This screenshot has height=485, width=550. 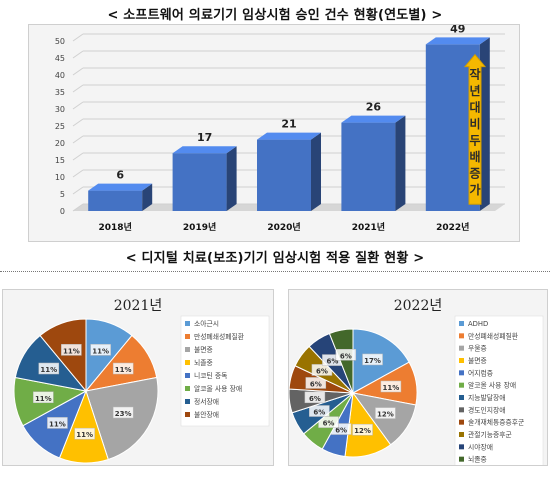 I want to click on annotation-char: 두, so click(x=474, y=140).